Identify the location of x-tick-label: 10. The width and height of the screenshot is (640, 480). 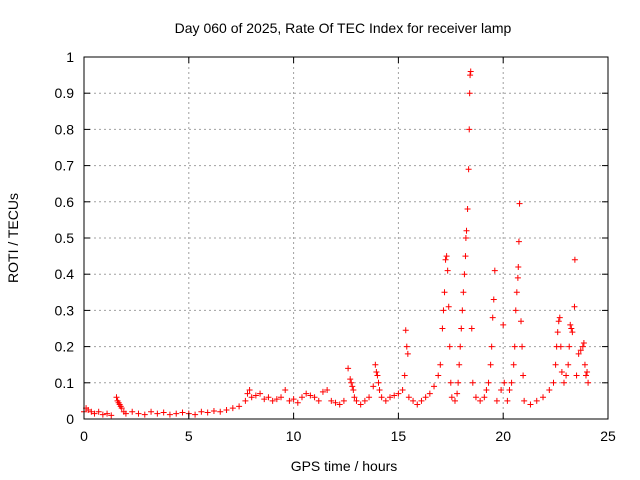
(294, 436).